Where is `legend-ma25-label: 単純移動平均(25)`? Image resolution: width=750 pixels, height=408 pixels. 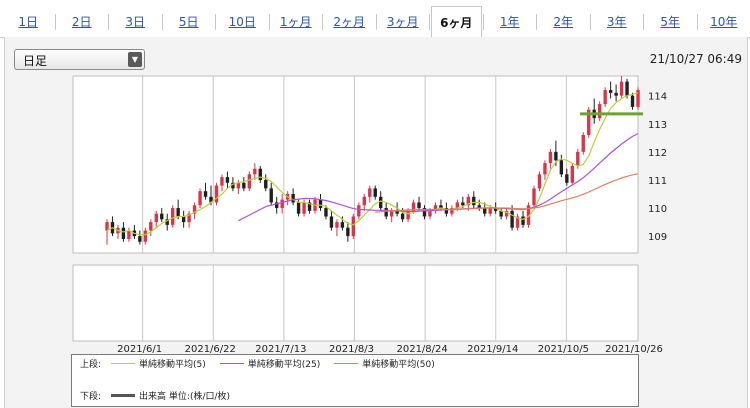
legend-ma25-label: 単純移動平均(25) is located at coordinates (284, 364).